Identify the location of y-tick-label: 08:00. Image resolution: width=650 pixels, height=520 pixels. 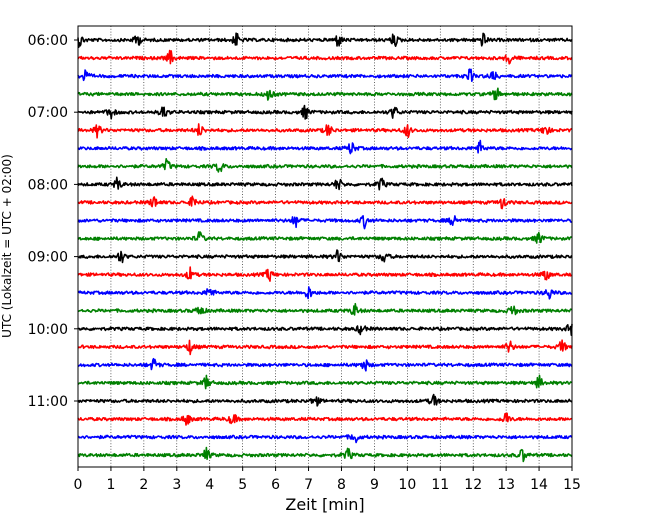
(48, 185).